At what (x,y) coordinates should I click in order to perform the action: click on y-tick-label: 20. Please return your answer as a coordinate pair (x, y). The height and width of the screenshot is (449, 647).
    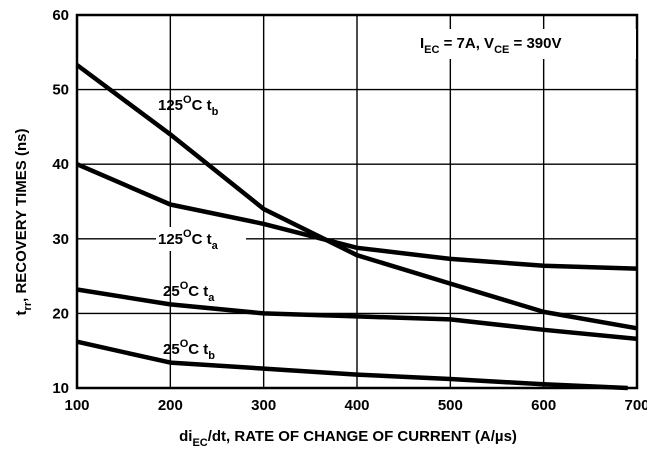
    Looking at the image, I should click on (60, 313).